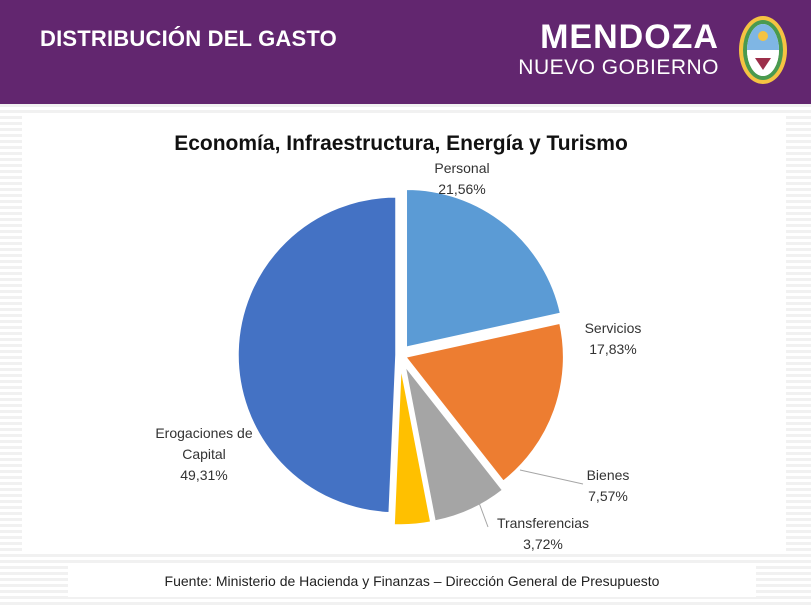 This screenshot has width=811, height=608. What do you see at coordinates (763, 50) in the screenshot?
I see `coat-of-arms-icon` at bounding box center [763, 50].